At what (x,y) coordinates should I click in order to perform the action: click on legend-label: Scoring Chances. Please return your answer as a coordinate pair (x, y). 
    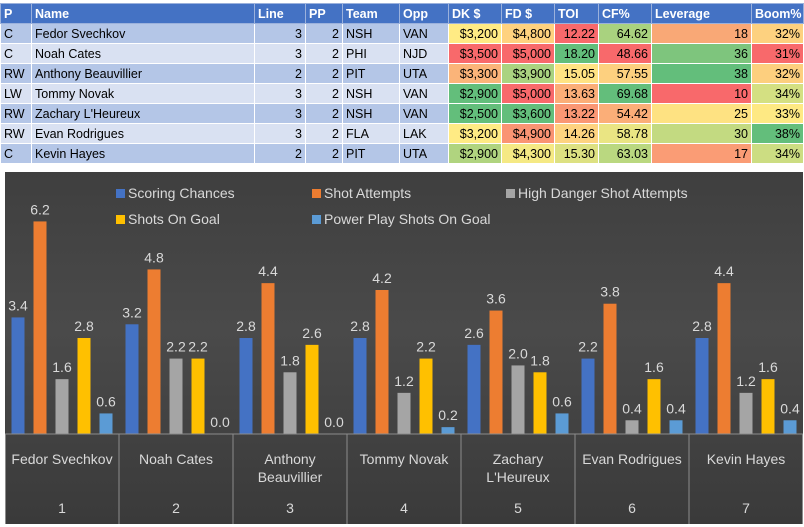
    Looking at the image, I should click on (181, 193).